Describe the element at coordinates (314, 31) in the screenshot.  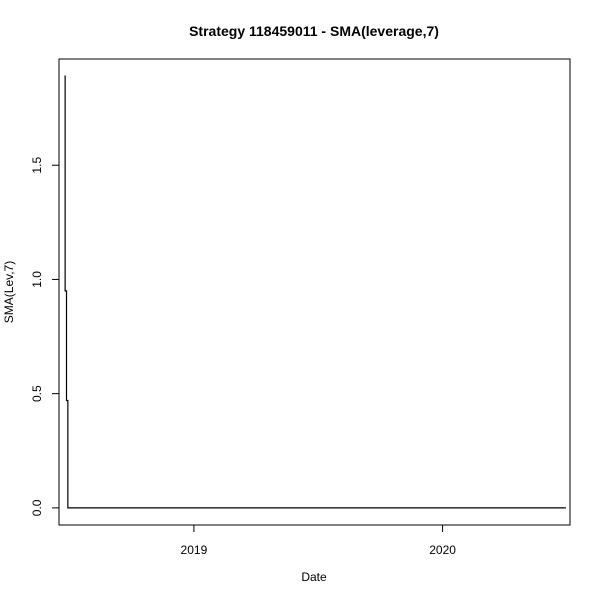
I see `chart-title: Strategy 118459011 - SMA(leverage,7)` at that location.